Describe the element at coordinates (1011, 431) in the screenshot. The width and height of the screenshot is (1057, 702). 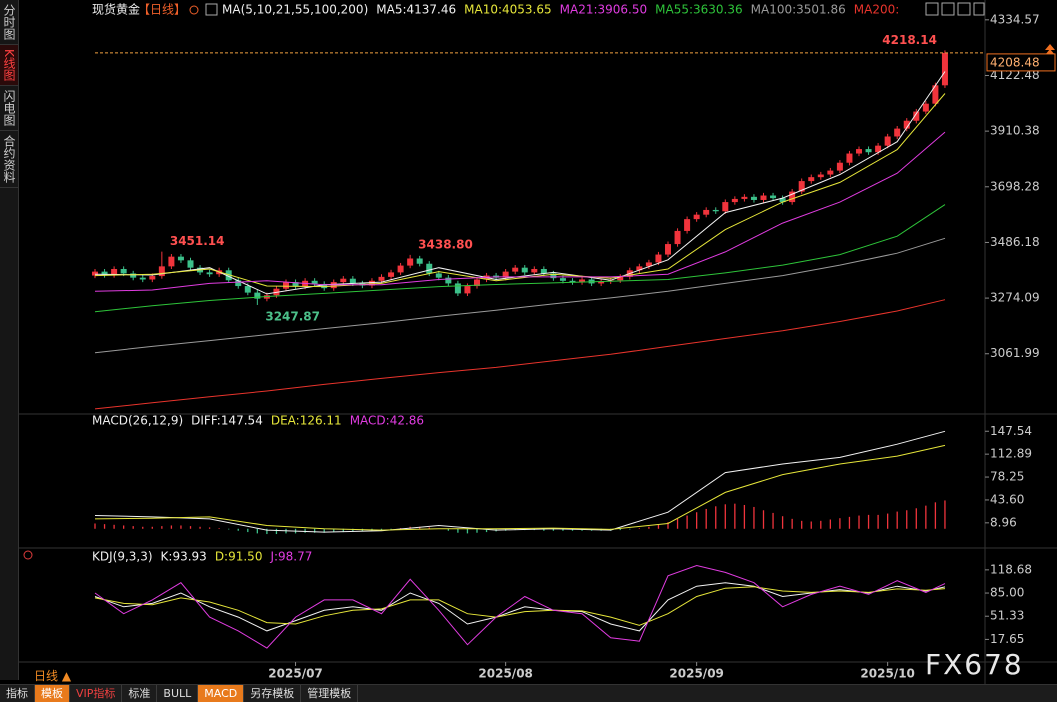
I see `y-tick-label: 147.54` at that location.